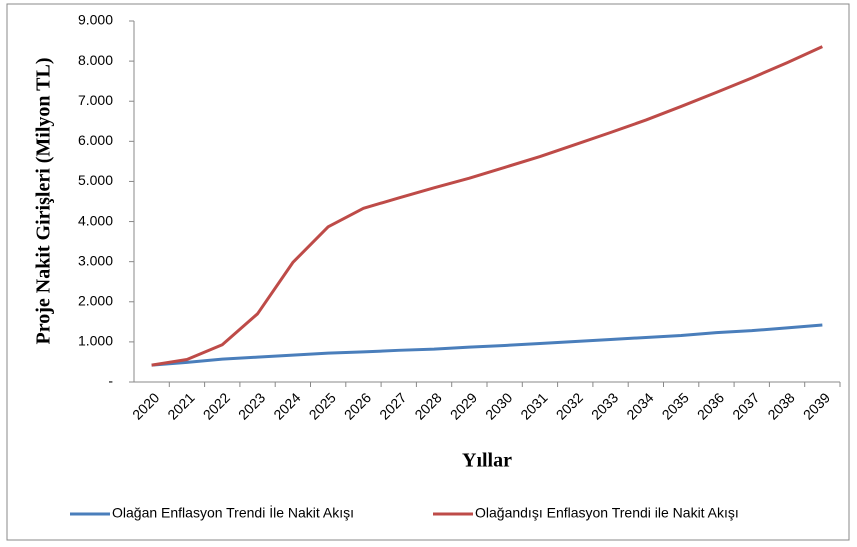 This screenshot has width=857, height=547. What do you see at coordinates (44, 200) in the screenshot?
I see `y-axis-title: Proje Nakit Girişleri (Milyon TL)` at bounding box center [44, 200].